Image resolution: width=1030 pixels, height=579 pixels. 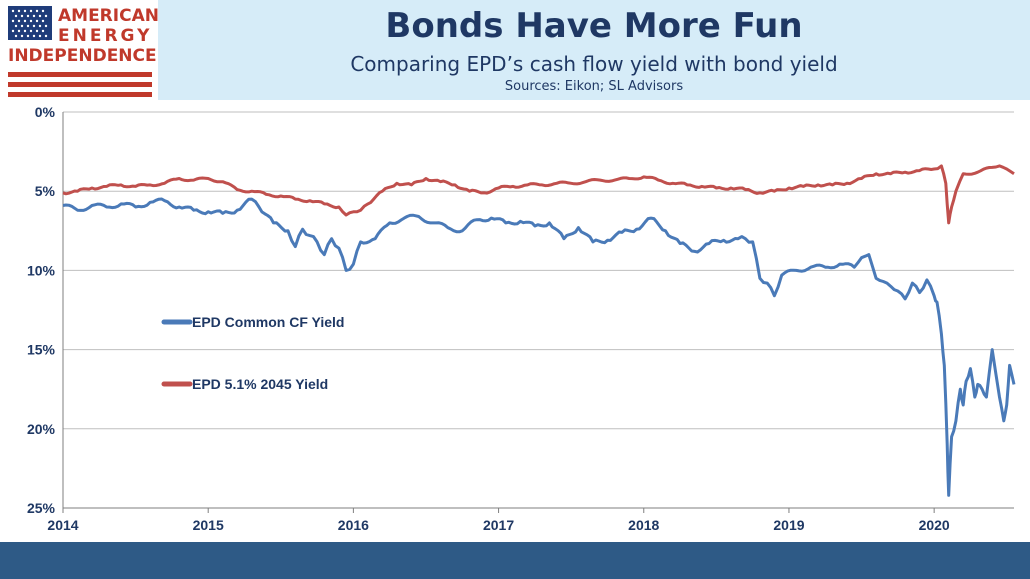 I want to click on y-tick-label: 10%, so click(x=41, y=270).